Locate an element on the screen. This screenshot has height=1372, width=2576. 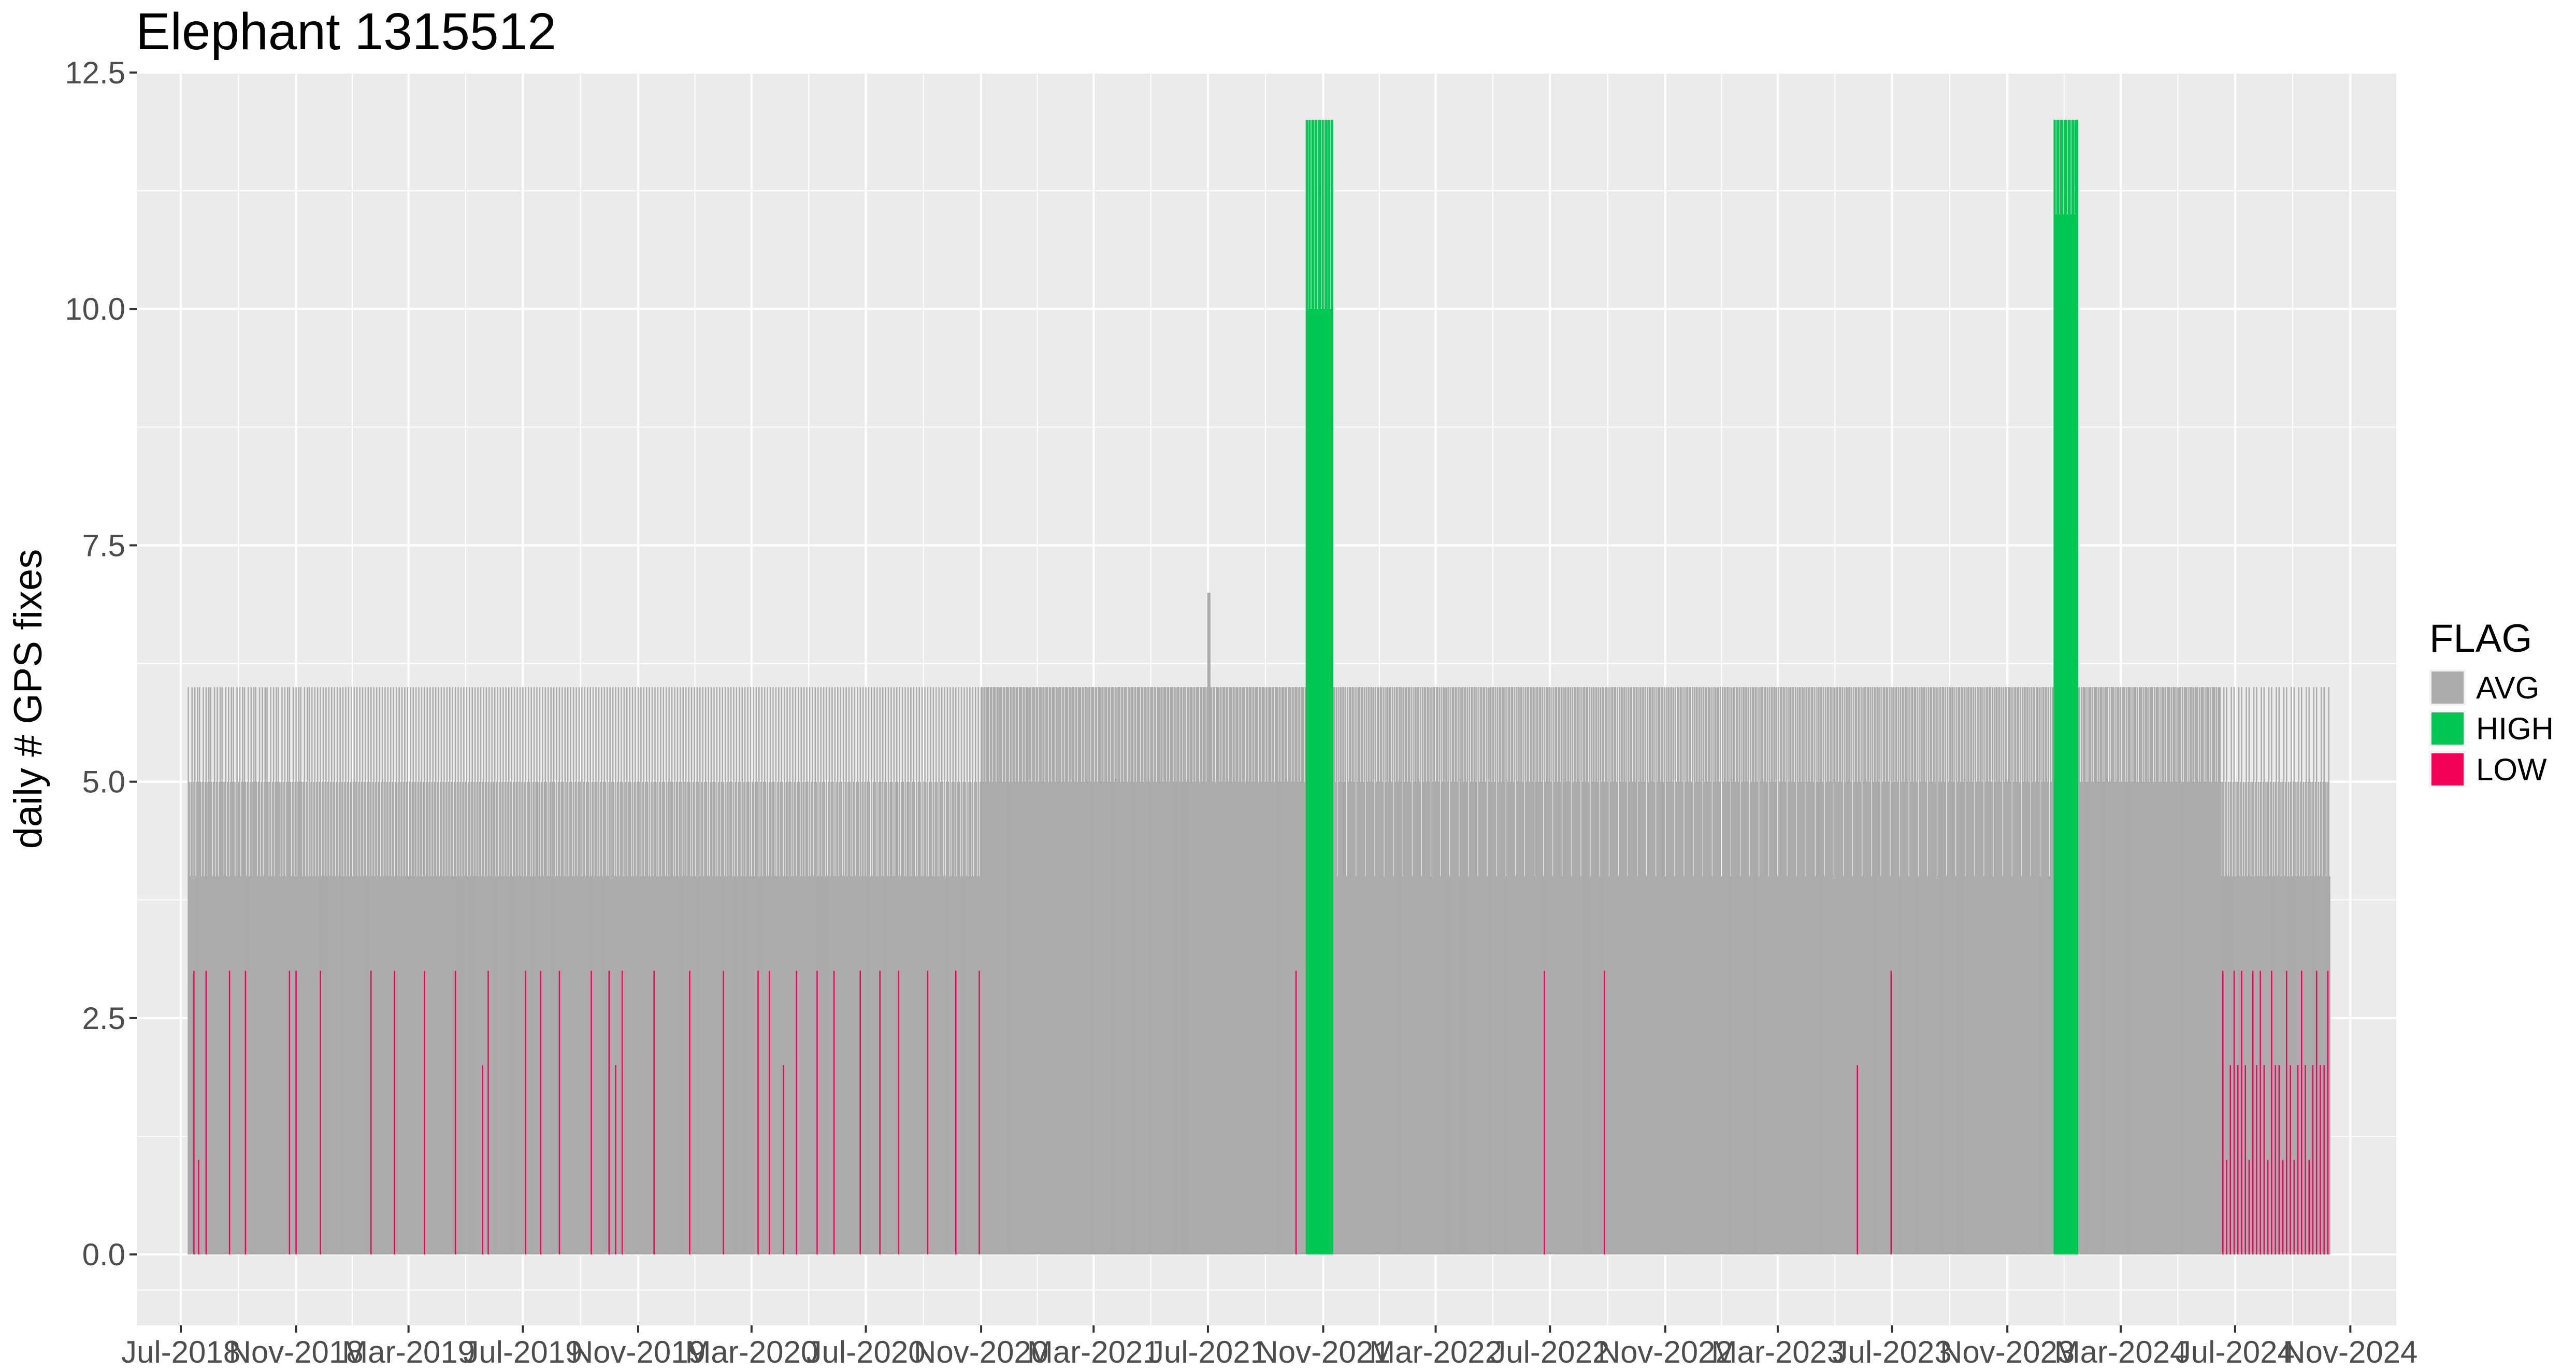
bar-low is located at coordinates (758, 1112).